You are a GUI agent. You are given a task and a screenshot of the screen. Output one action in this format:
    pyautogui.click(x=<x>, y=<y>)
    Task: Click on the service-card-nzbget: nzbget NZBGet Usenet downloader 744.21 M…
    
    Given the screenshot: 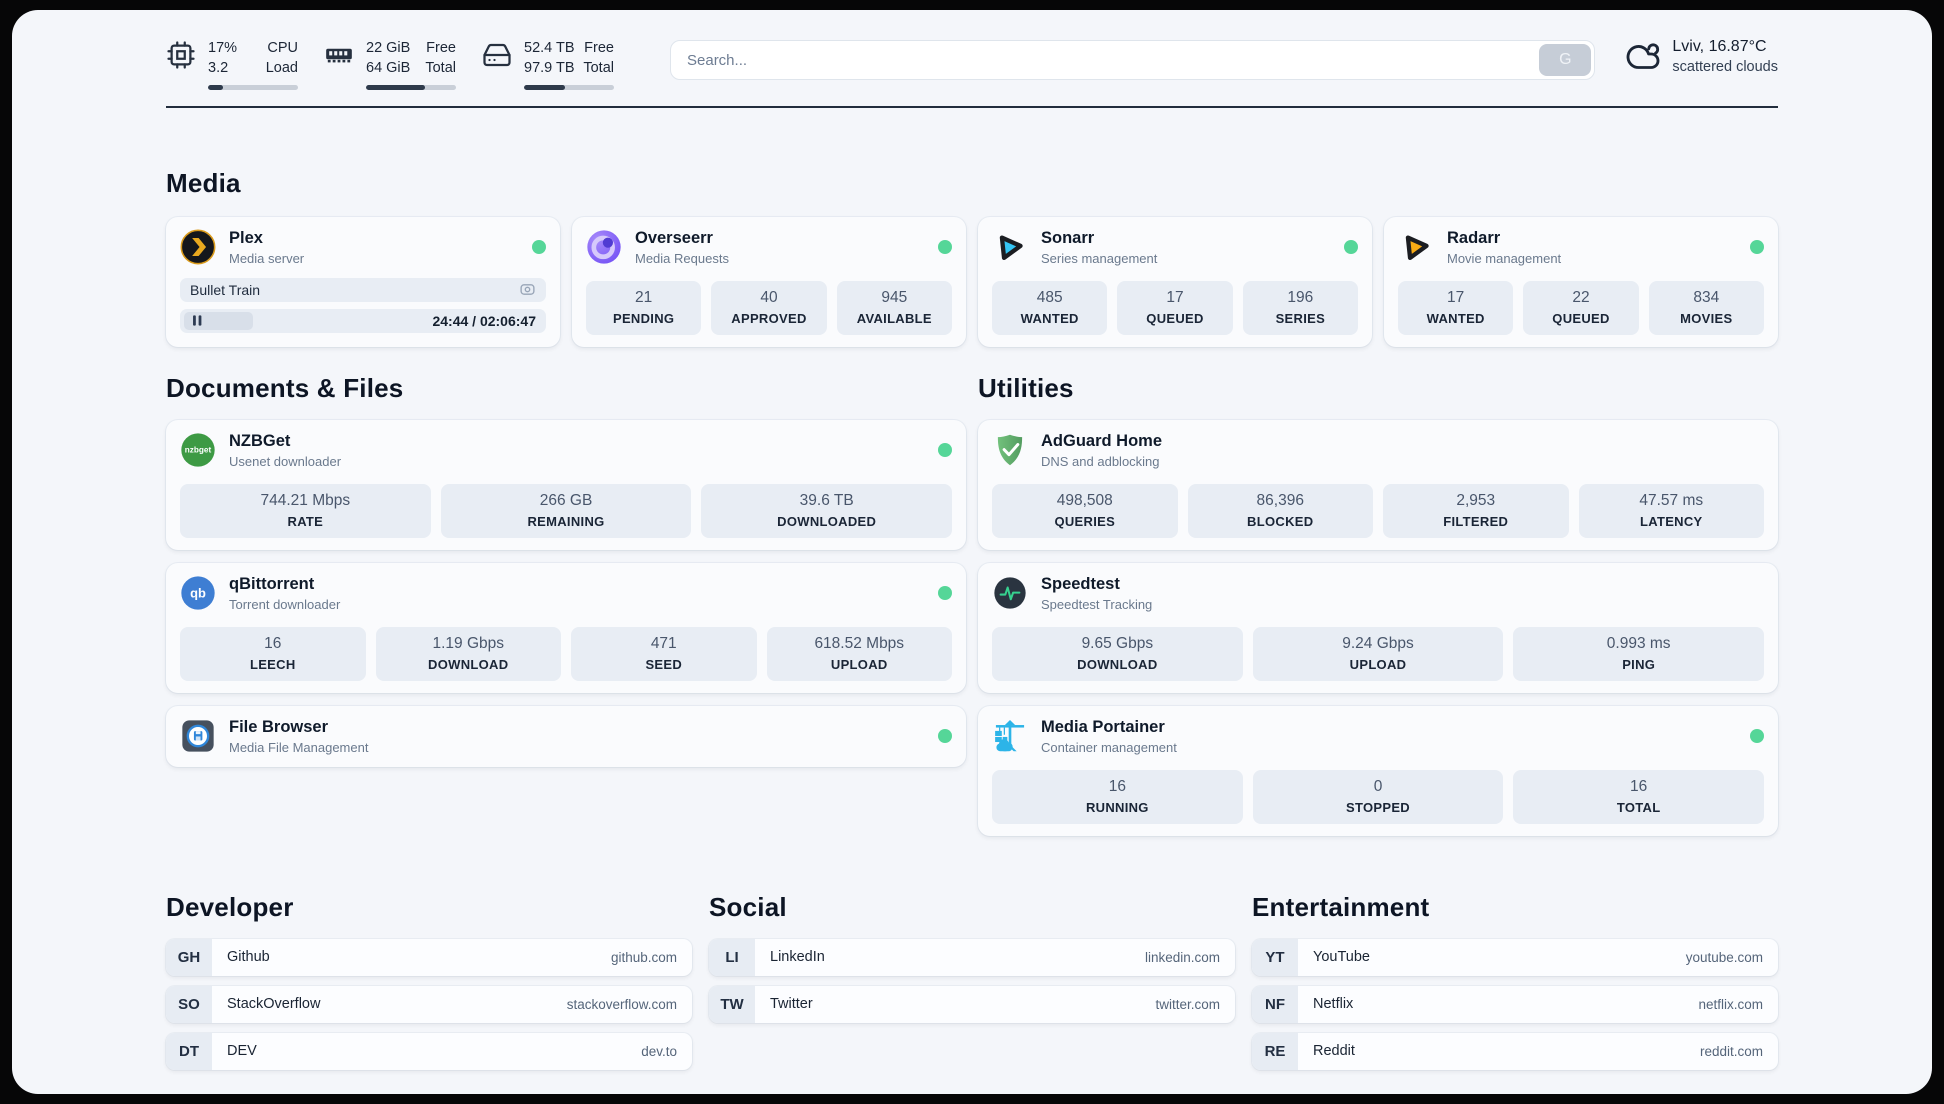 What is the action you would take?
    pyautogui.click(x=566, y=484)
    